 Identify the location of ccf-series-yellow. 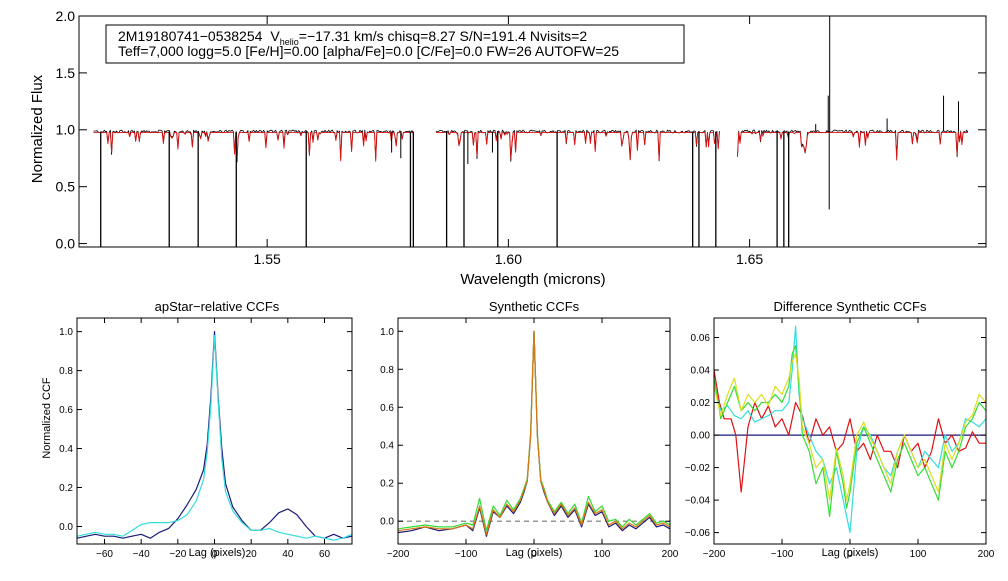
(850, 427).